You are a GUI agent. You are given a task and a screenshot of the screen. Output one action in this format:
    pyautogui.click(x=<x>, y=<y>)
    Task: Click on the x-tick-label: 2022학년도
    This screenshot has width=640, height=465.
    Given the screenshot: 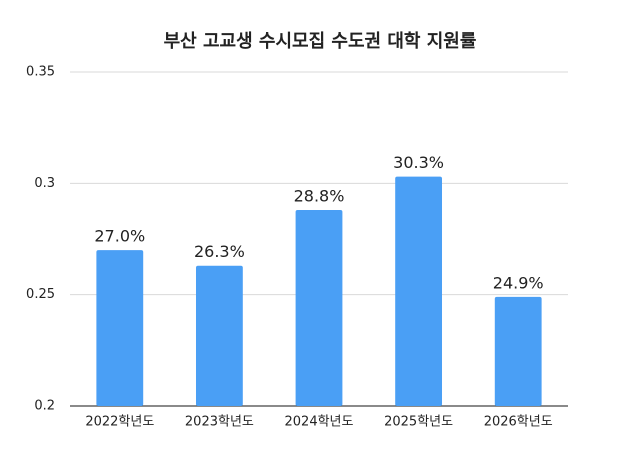 What is the action you would take?
    pyautogui.click(x=119, y=422)
    